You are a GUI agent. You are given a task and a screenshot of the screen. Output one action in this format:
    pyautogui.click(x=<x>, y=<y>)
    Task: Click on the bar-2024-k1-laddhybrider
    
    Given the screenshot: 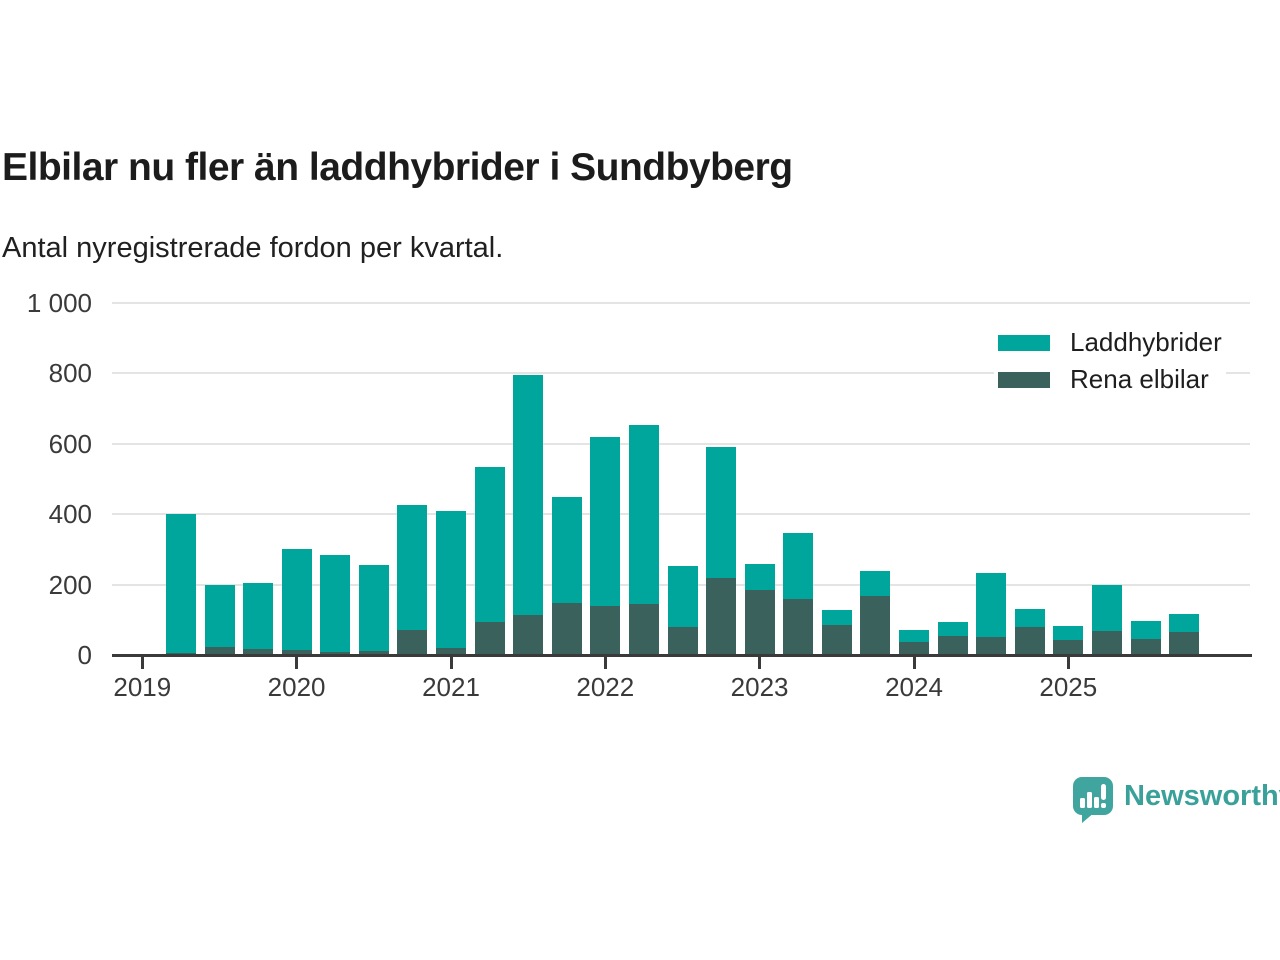 What is the action you would take?
    pyautogui.click(x=914, y=635)
    